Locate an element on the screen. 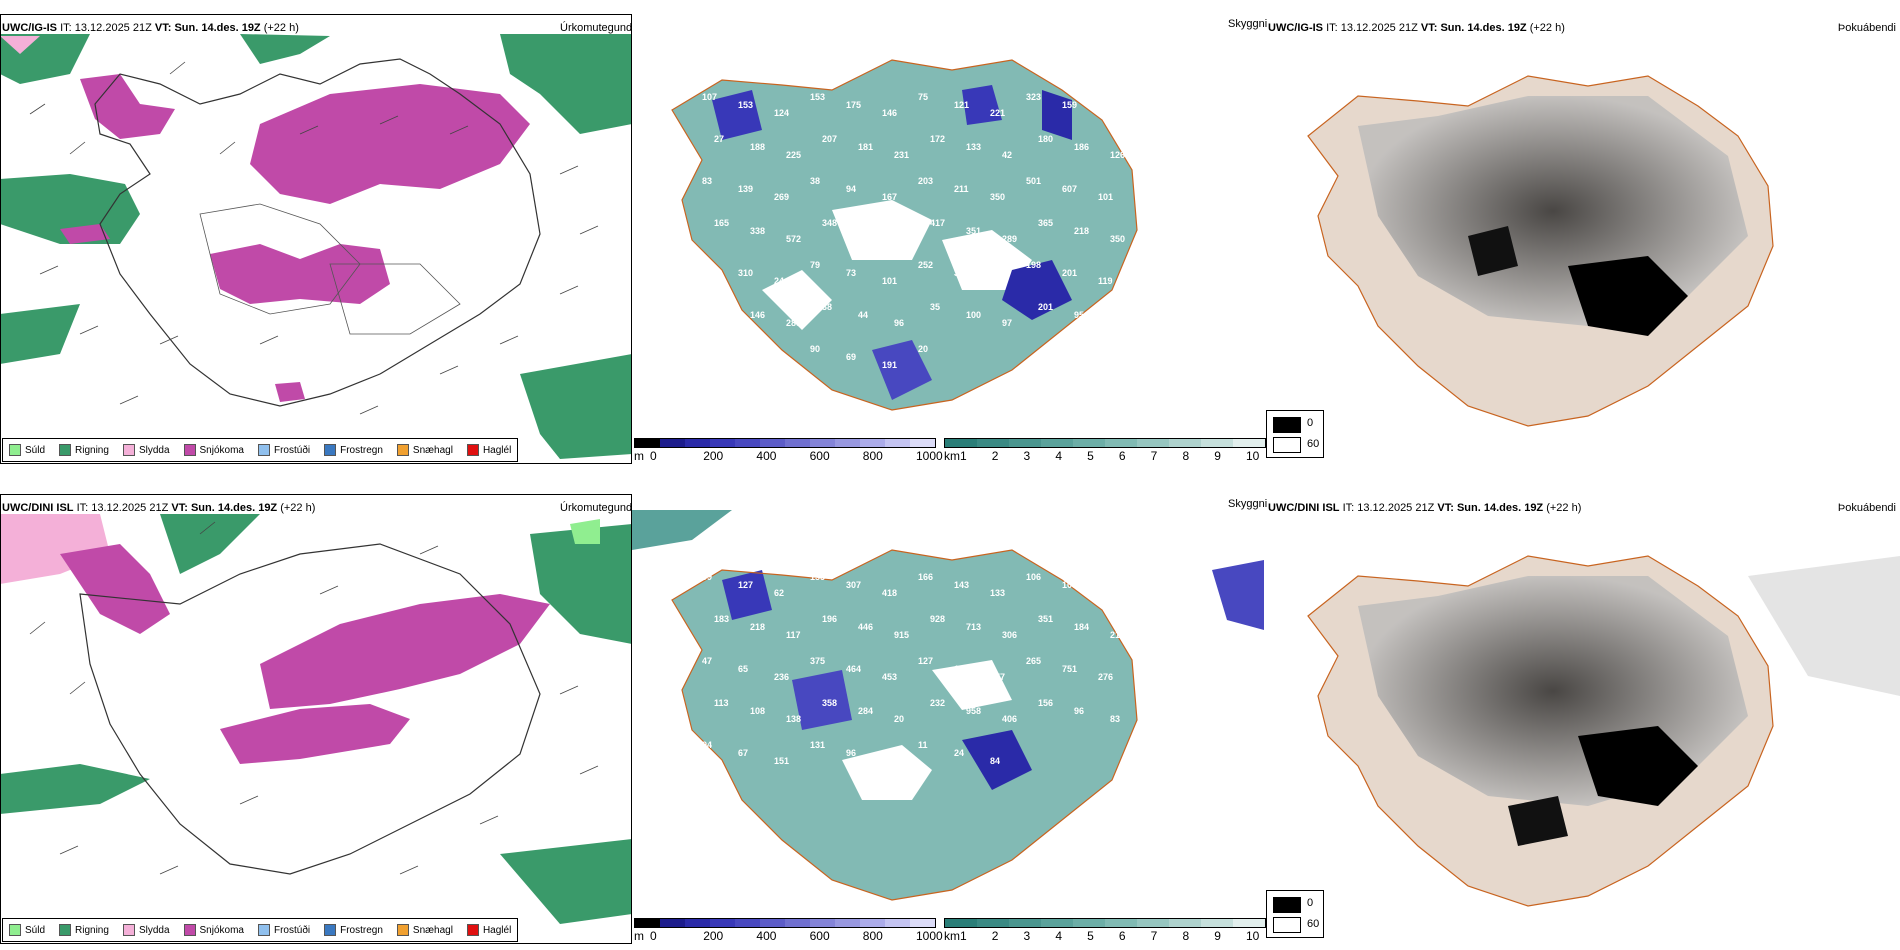  cloud-base-value-label: 180 is located at coordinates (1045, 139).